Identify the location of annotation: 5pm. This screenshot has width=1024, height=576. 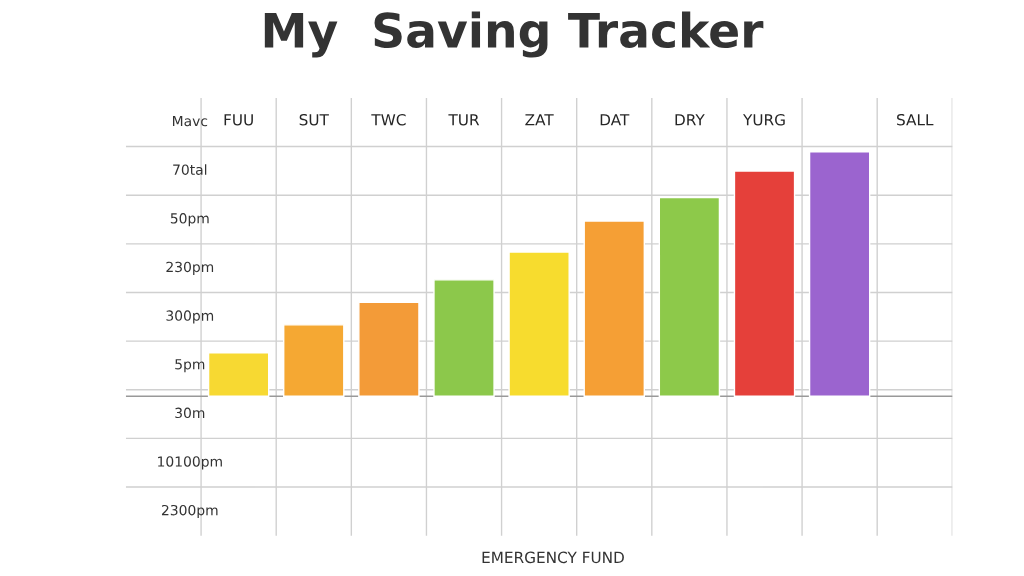
(190, 366).